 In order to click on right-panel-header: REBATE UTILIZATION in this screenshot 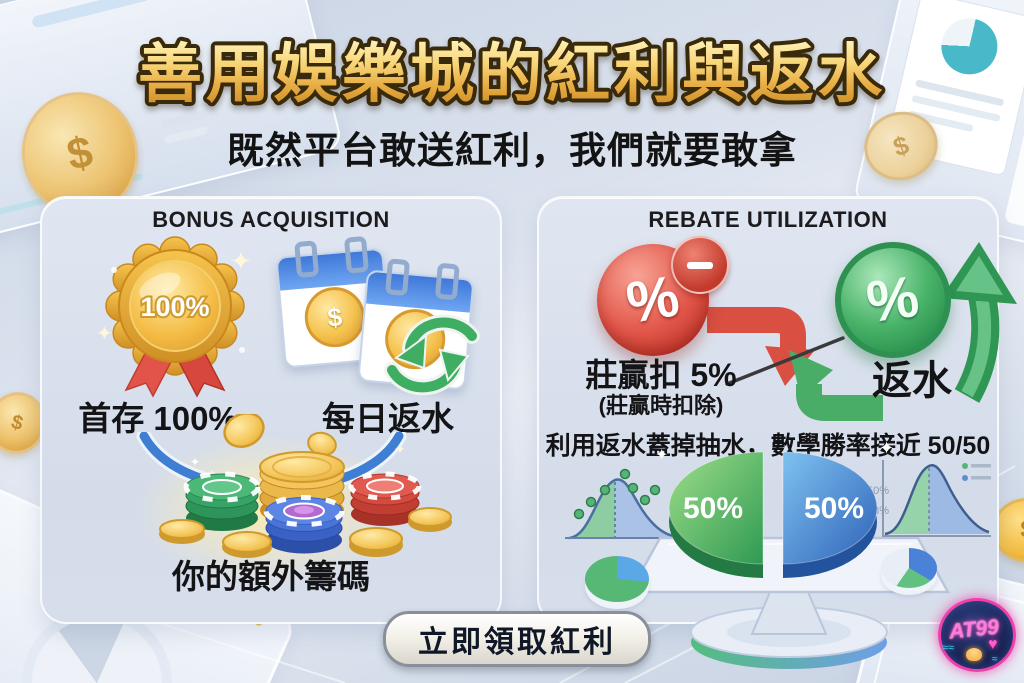, I will do `click(768, 219)`.